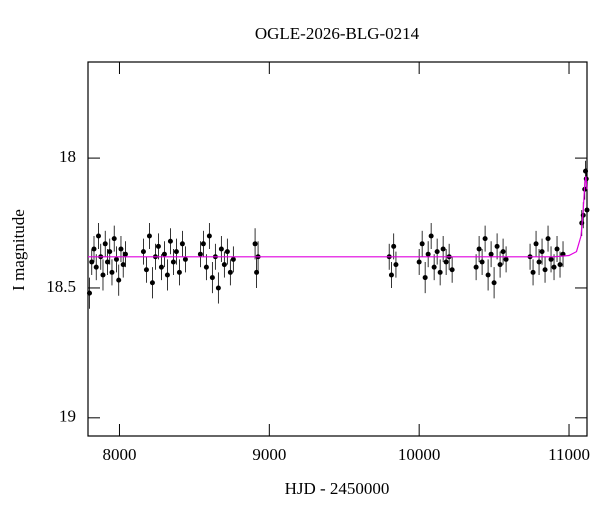 This screenshot has width=600, height=512. I want to click on y-tick-label: 18.5, so click(61, 286).